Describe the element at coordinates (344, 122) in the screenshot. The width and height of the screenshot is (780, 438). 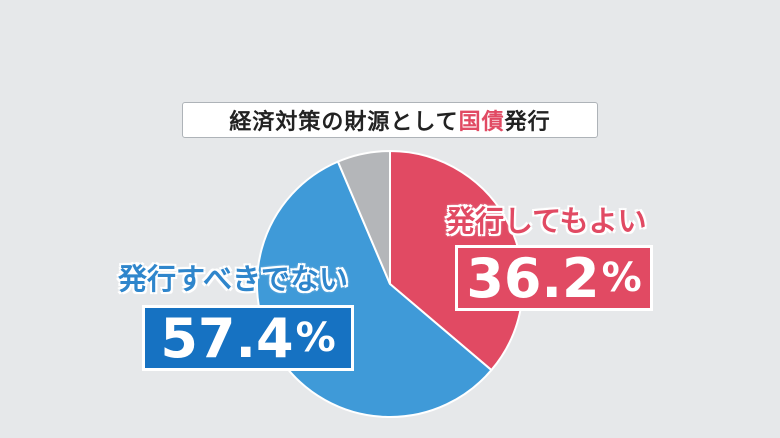
I see `title-part: 経済対策の財源として` at that location.